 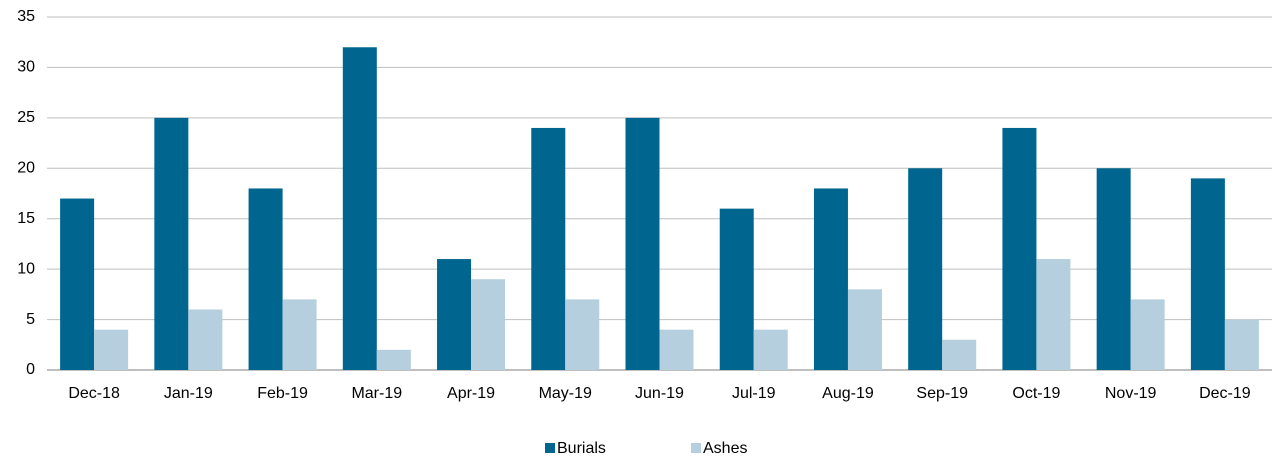 What do you see at coordinates (942, 393) in the screenshot?
I see `x-tick-label: Sep-19` at bounding box center [942, 393].